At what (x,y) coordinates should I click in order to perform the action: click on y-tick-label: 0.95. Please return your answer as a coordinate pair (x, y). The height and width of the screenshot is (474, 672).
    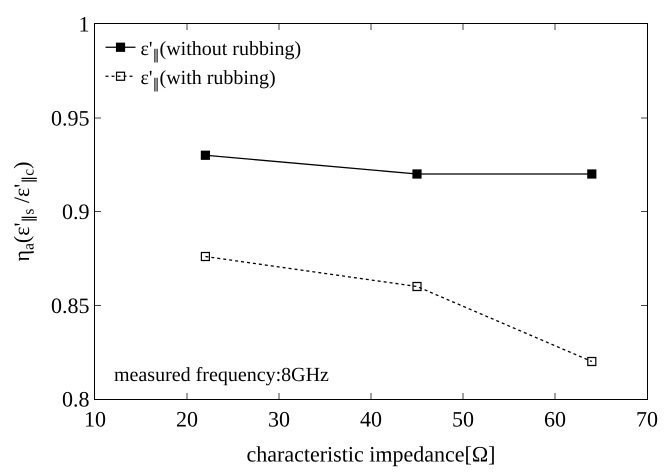
    Looking at the image, I should click on (70, 117).